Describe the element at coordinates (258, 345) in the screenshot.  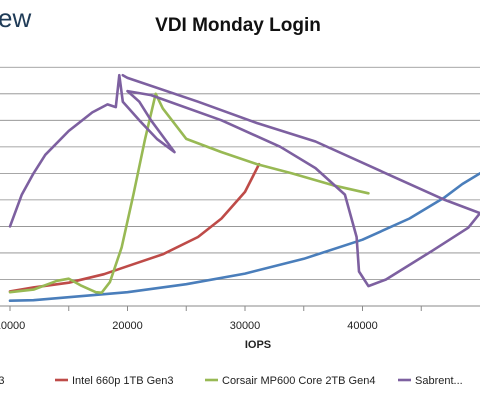
I see `x-axis-title: IOPS` at that location.